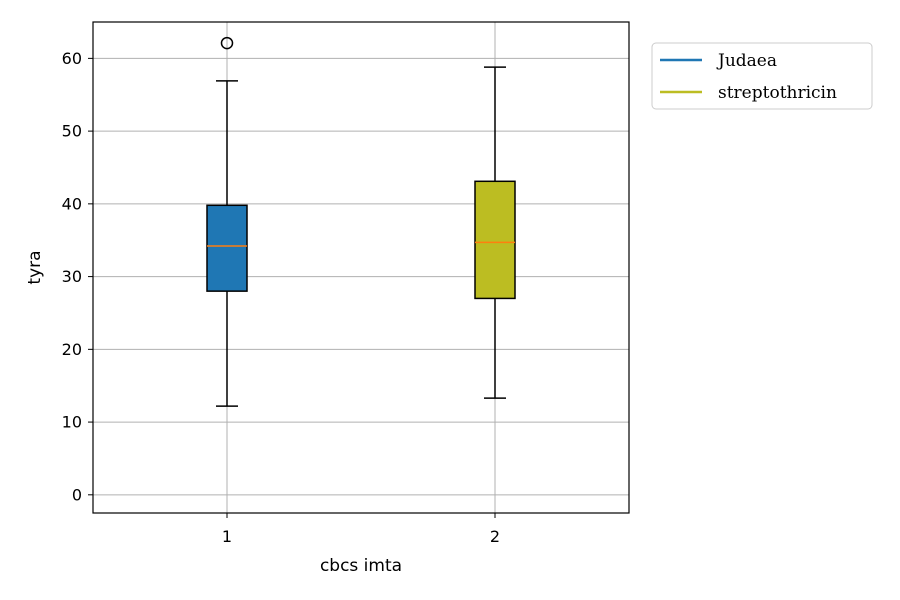  Describe the element at coordinates (72, 58) in the screenshot. I see `y-tick-label: 60` at that location.